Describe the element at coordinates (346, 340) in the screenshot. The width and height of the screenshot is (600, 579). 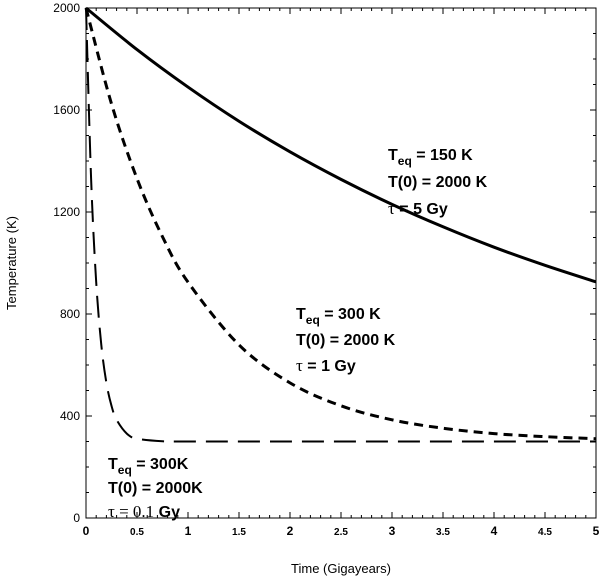
I see `annotation-2-line-2: T(0) = 2000 K` at that location.